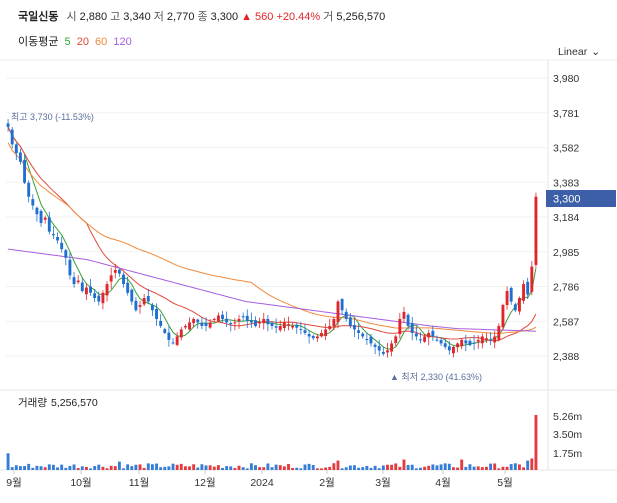 The height and width of the screenshot is (503, 617). What do you see at coordinates (74, 403) in the screenshot?
I see `volume-panel-value: 5,256,570` at bounding box center [74, 403].